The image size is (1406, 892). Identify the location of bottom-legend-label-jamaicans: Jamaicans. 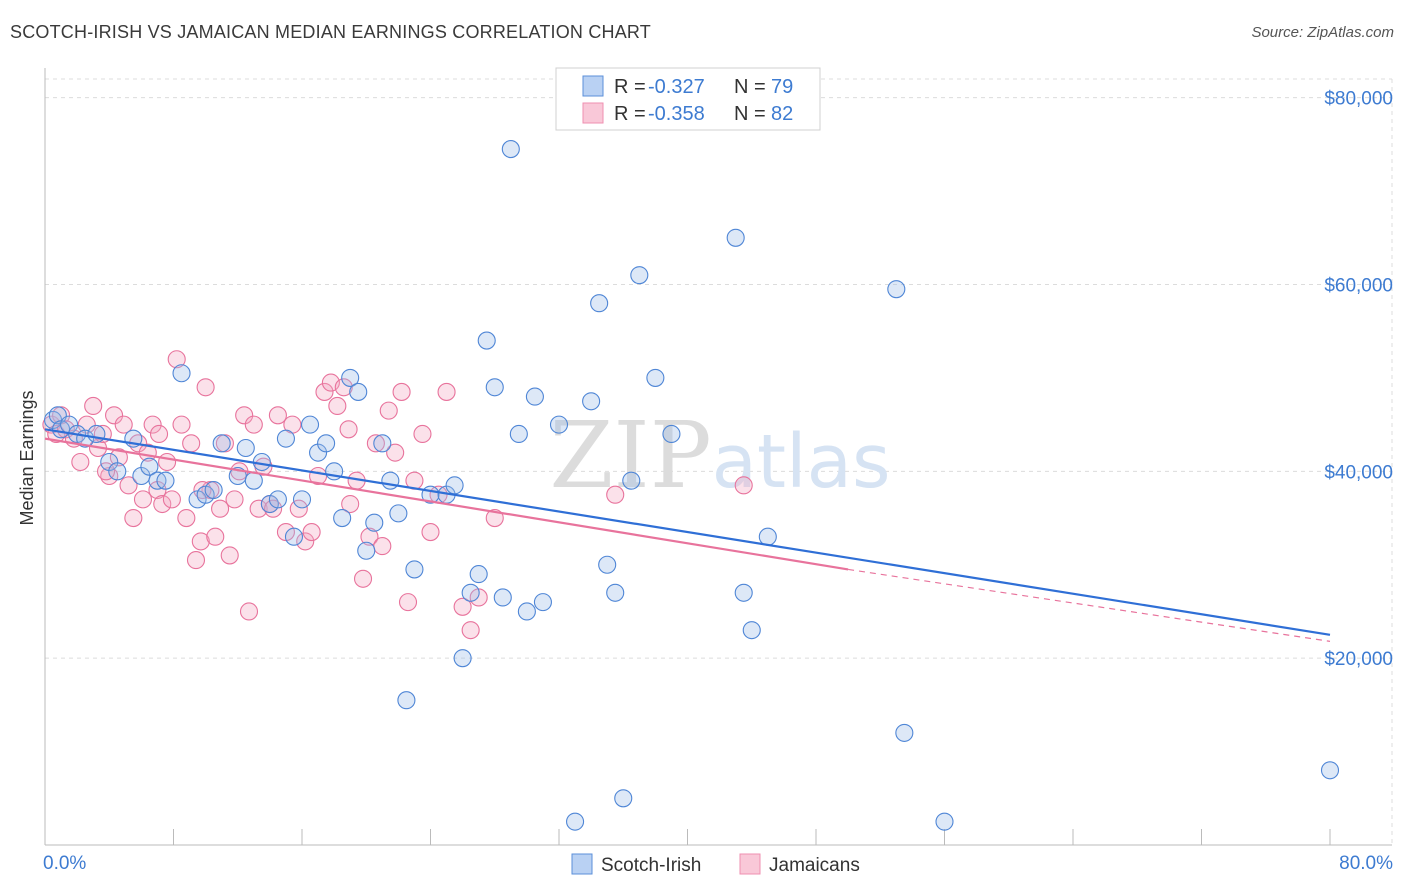
(814, 865).